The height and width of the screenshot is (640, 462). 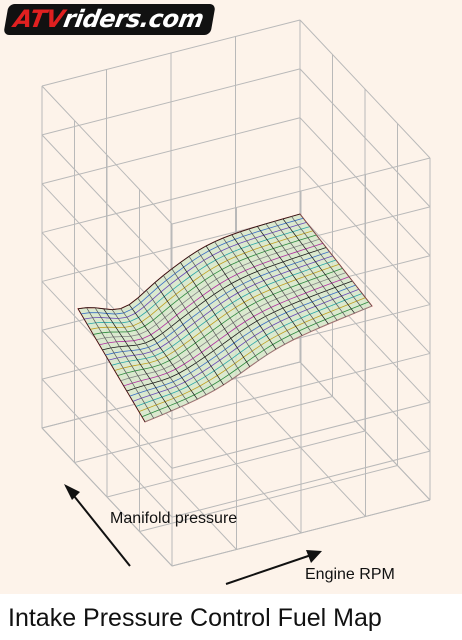 I want to click on logo-suffix: riders.com, so click(x=133, y=18).